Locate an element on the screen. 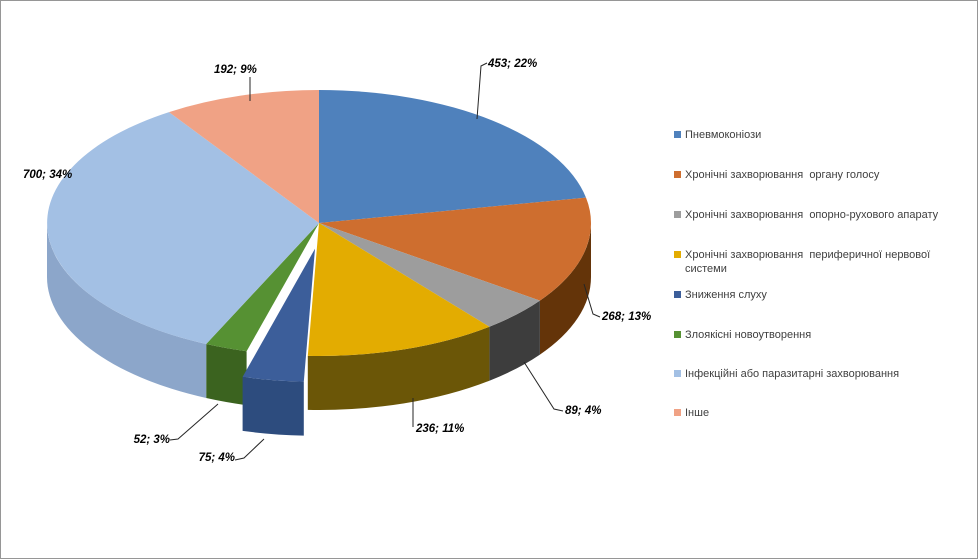 The image size is (978, 559). data-label: 236; 11% is located at coordinates (439, 429).